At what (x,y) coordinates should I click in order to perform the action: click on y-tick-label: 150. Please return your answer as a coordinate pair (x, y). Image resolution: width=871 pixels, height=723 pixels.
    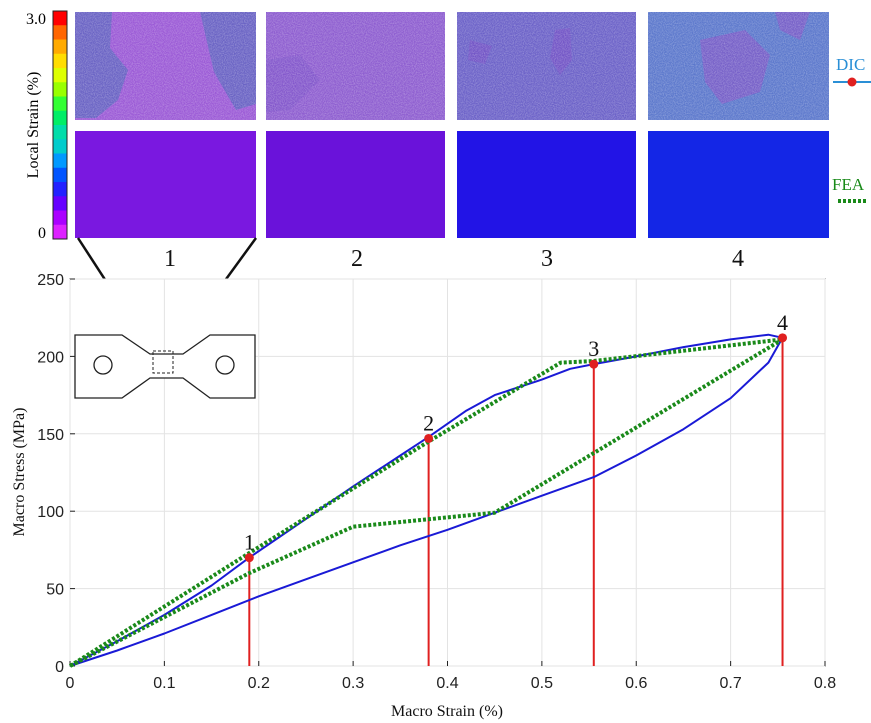
    Looking at the image, I should click on (50, 435).